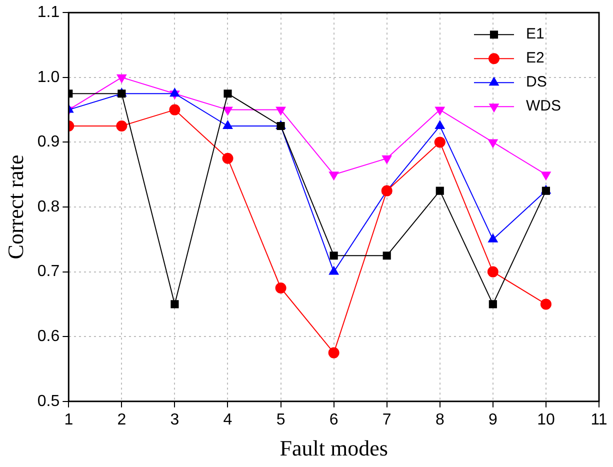 The height and width of the screenshot is (467, 613). I want to click on y-tick-label: 0.9, so click(48, 142).